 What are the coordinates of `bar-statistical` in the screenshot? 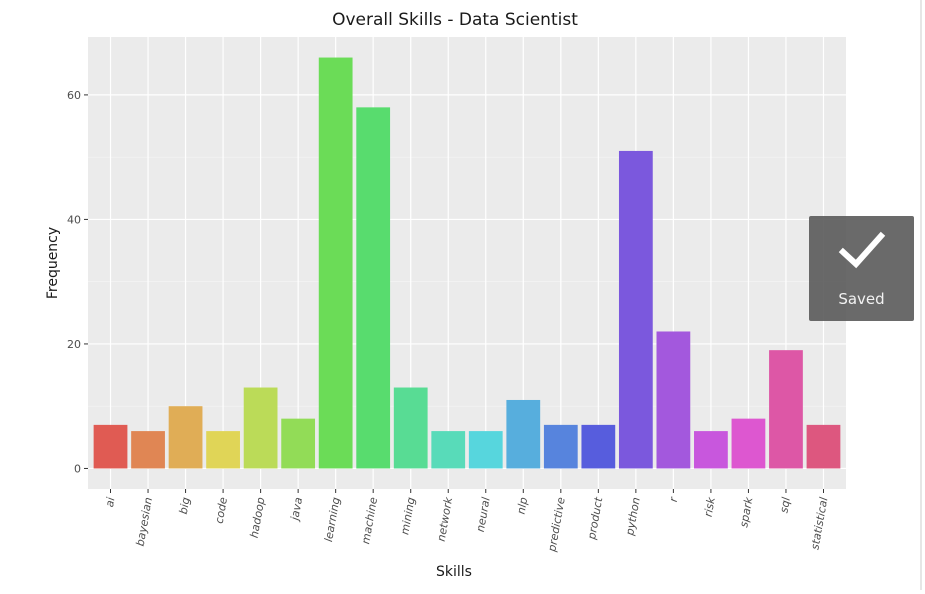 It's located at (823, 446).